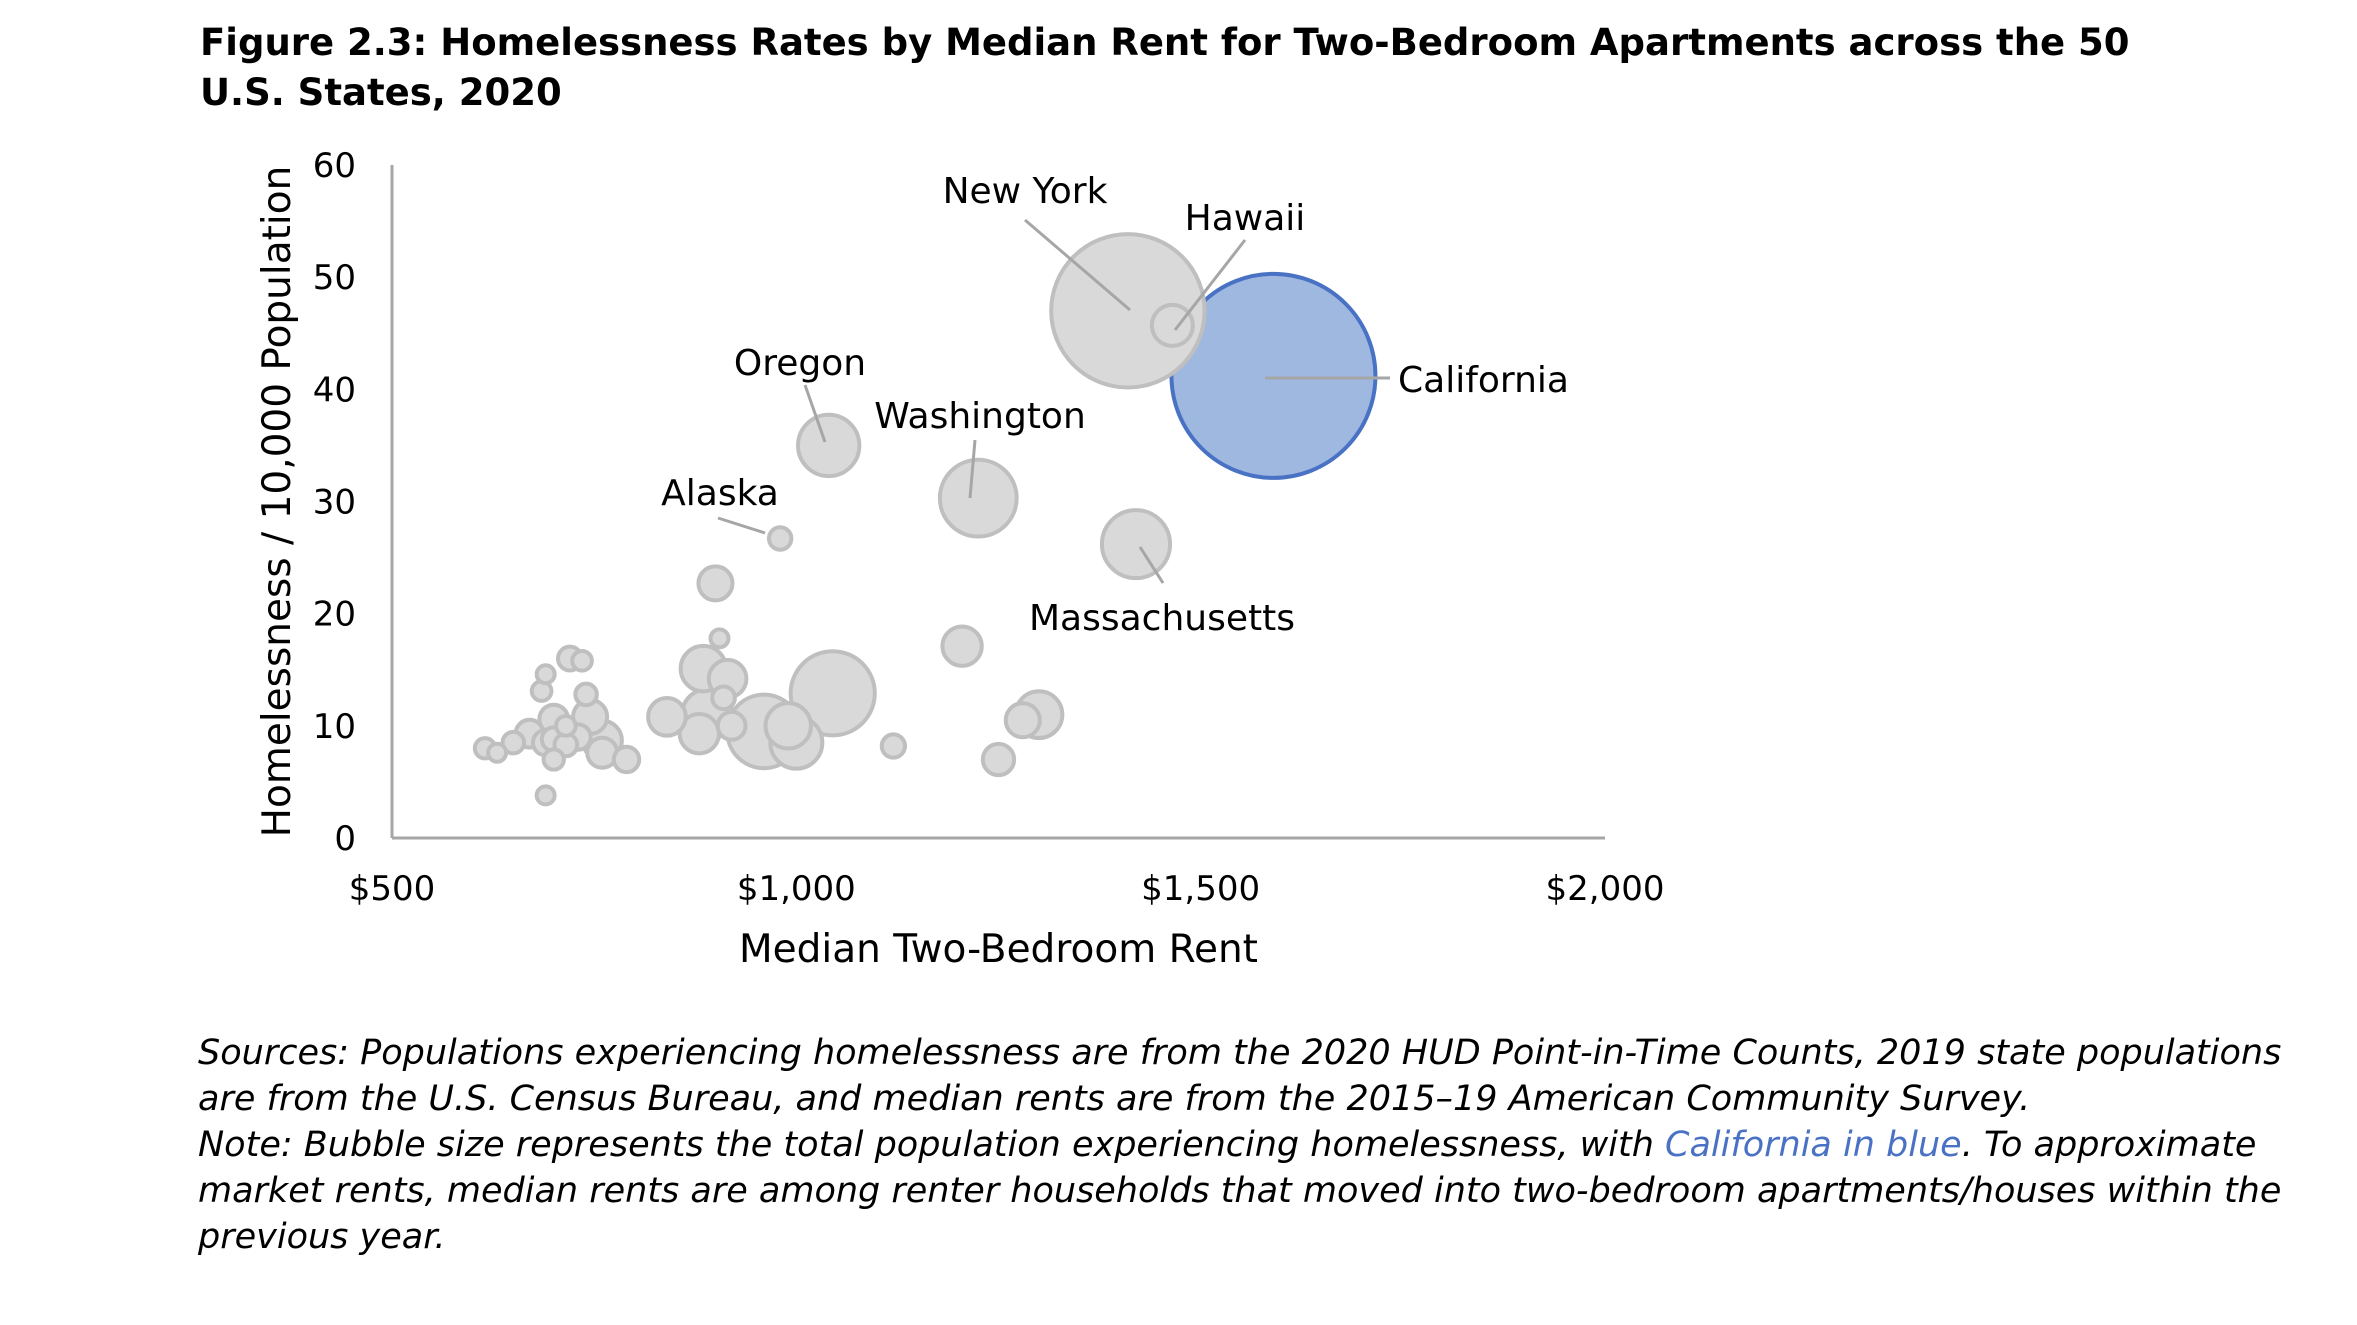 This screenshot has height=1325, width=2357. Describe the element at coordinates (741, 525) in the screenshot. I see `leader-alaska` at that location.